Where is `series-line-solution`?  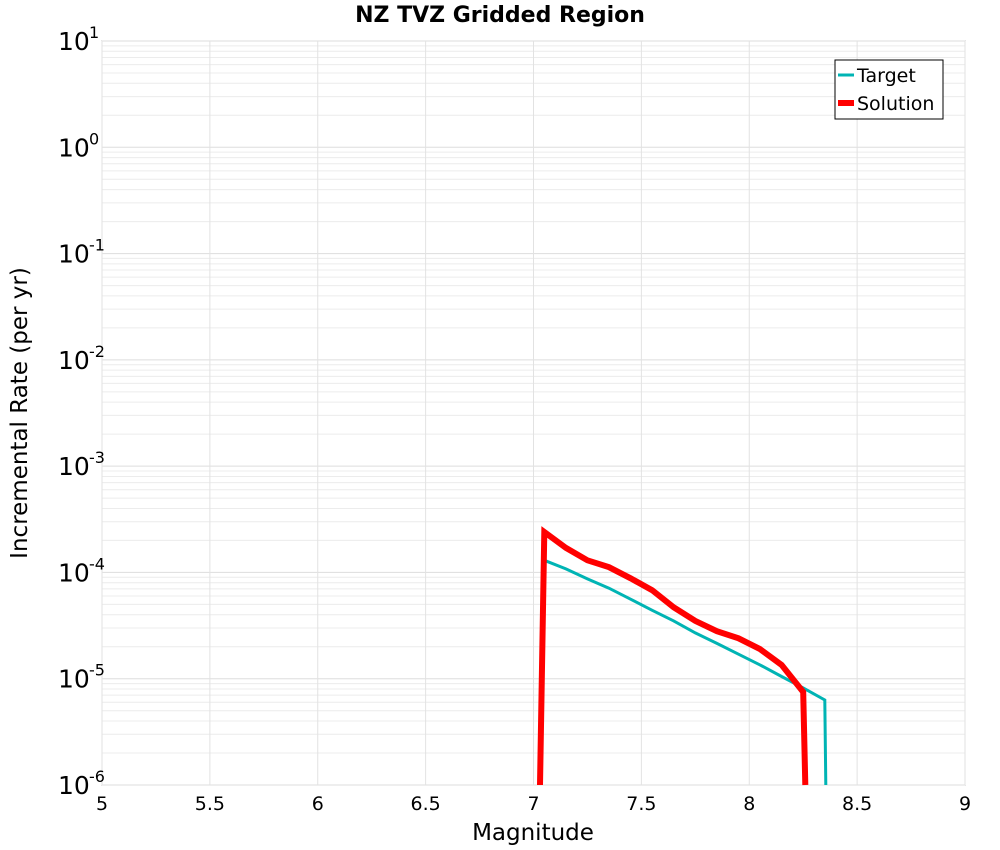
series-line-solution is located at coordinates (673, 656).